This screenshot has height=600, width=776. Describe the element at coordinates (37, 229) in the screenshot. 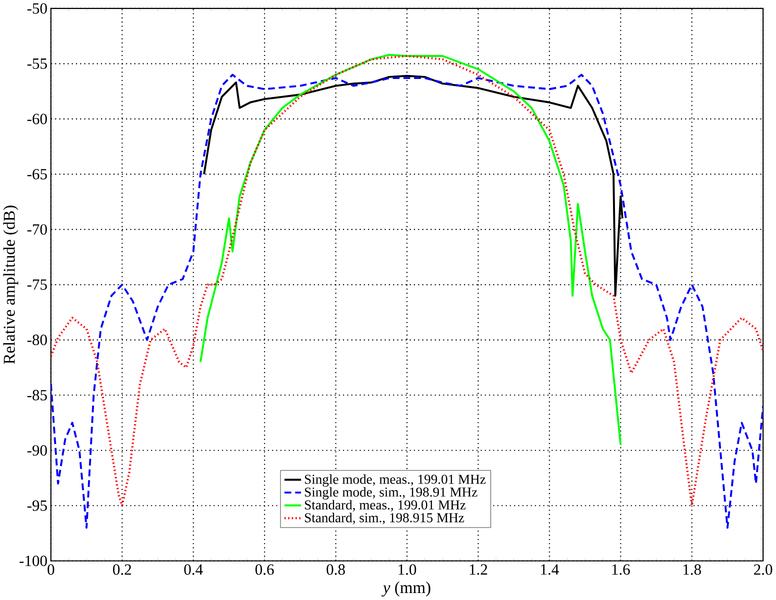

I see `y-tick-label: -70` at that location.